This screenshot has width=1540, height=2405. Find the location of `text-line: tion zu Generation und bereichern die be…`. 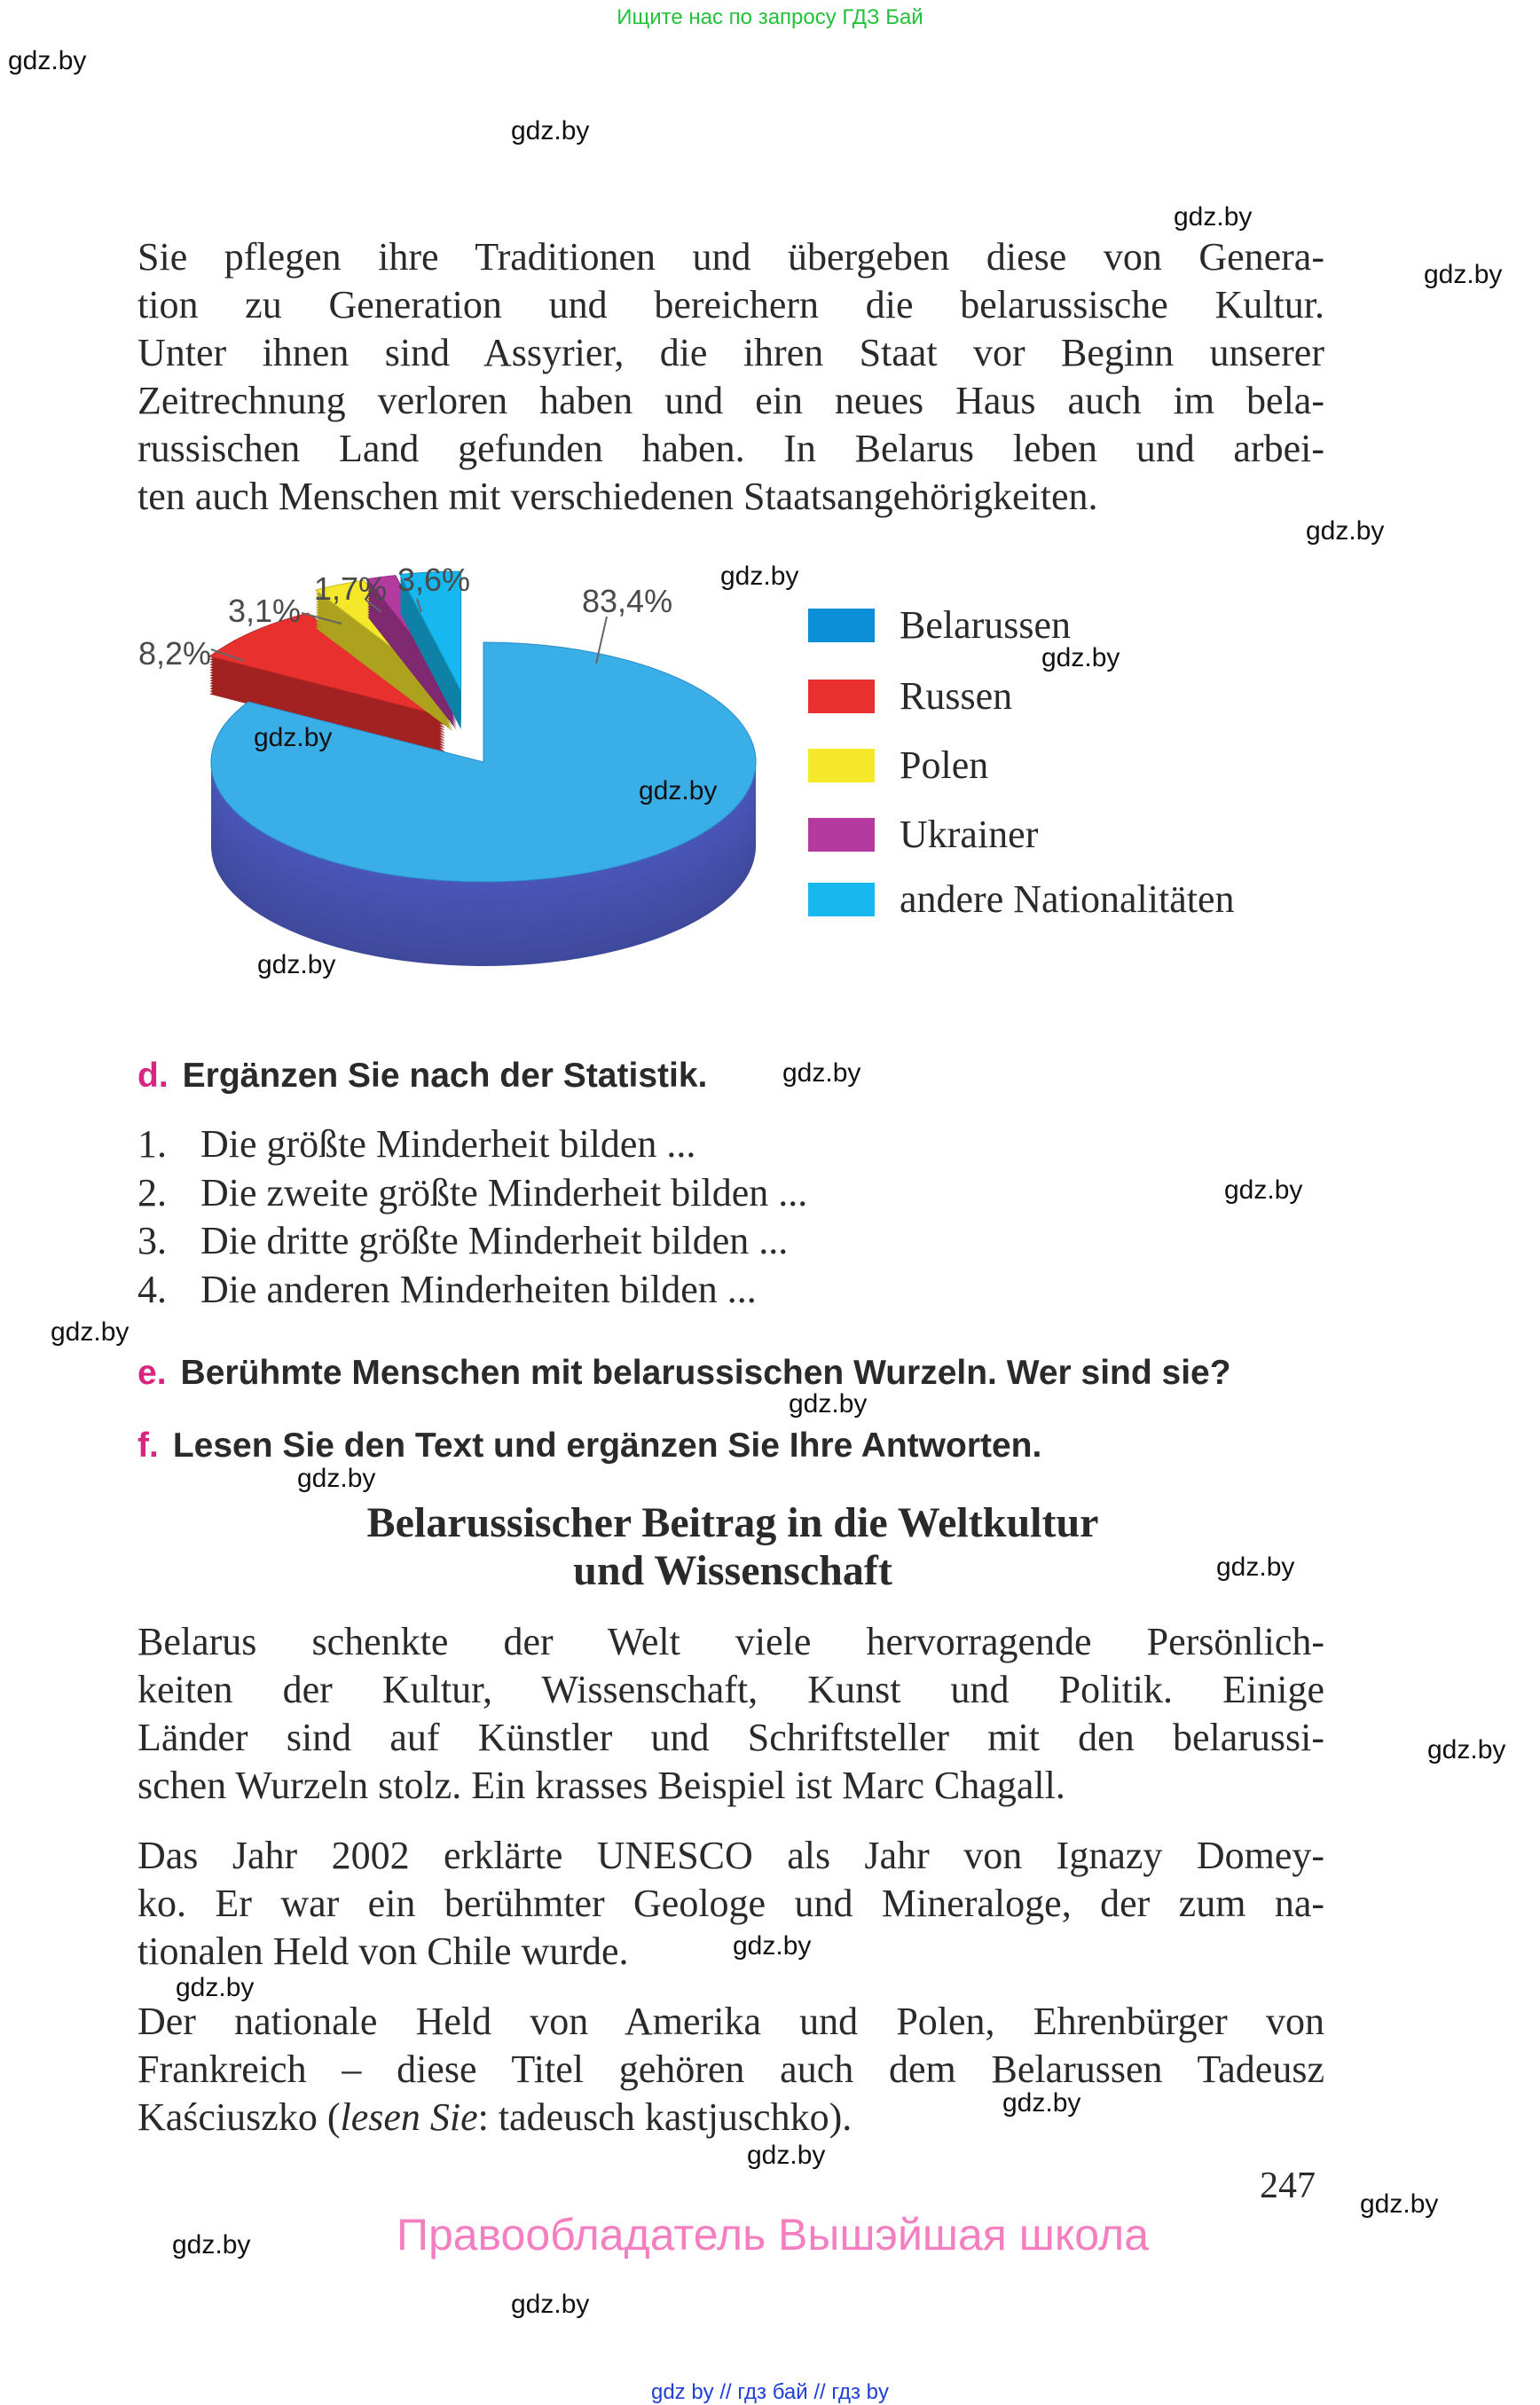

text-line: tion zu Generation und bereichern die be… is located at coordinates (731, 304).